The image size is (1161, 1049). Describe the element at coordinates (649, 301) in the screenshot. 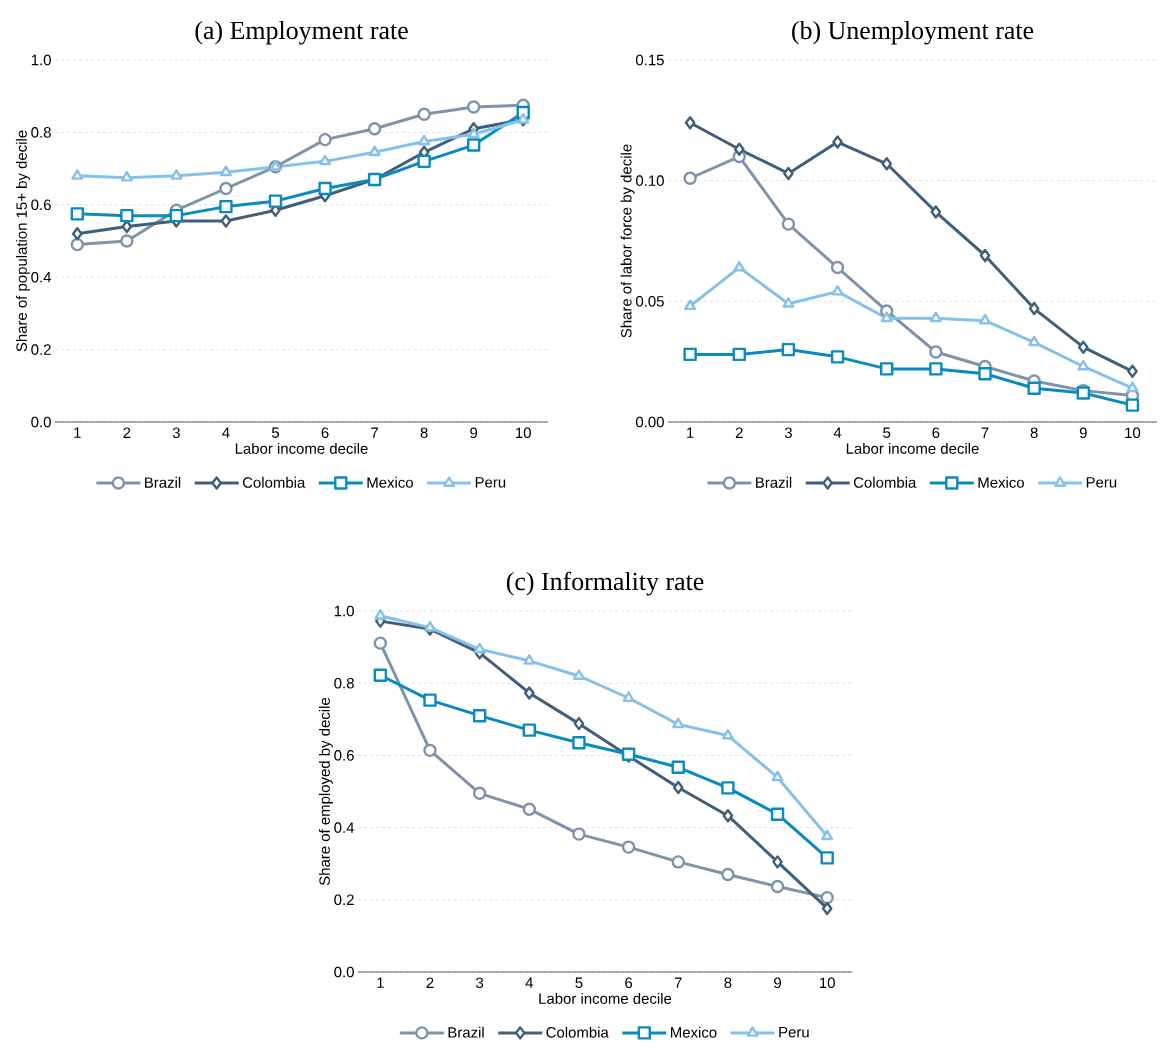

I see `y-tick-label: 0.05` at that location.